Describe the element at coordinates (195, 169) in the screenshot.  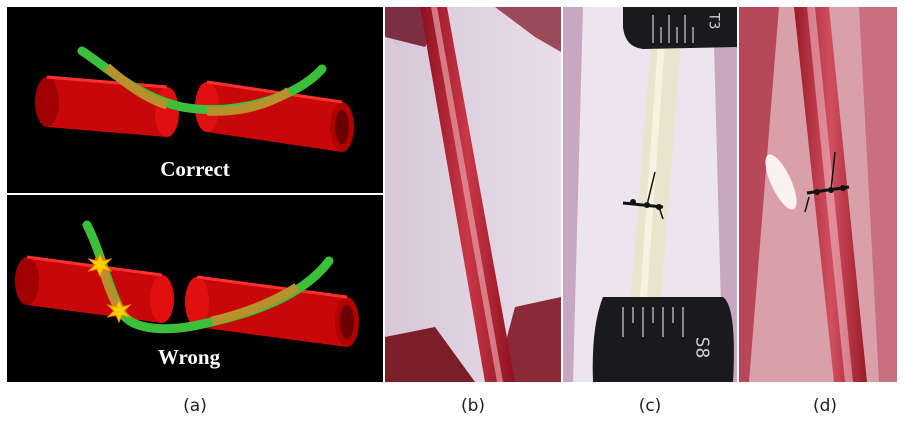
I see `correct-label: Correct` at that location.